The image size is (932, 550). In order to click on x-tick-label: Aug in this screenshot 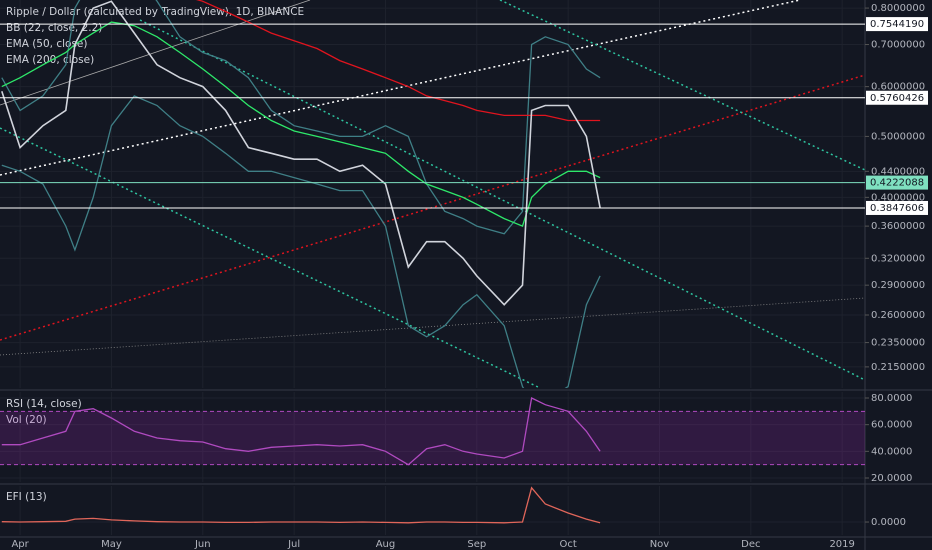, I will do `click(386, 544)`.